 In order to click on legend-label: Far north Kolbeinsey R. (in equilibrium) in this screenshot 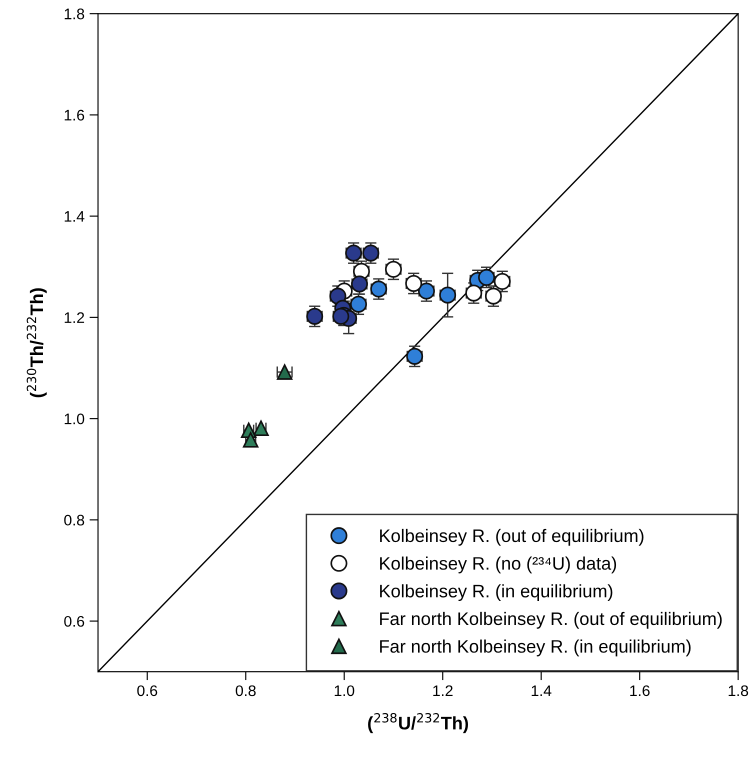, I will do `click(535, 648)`.